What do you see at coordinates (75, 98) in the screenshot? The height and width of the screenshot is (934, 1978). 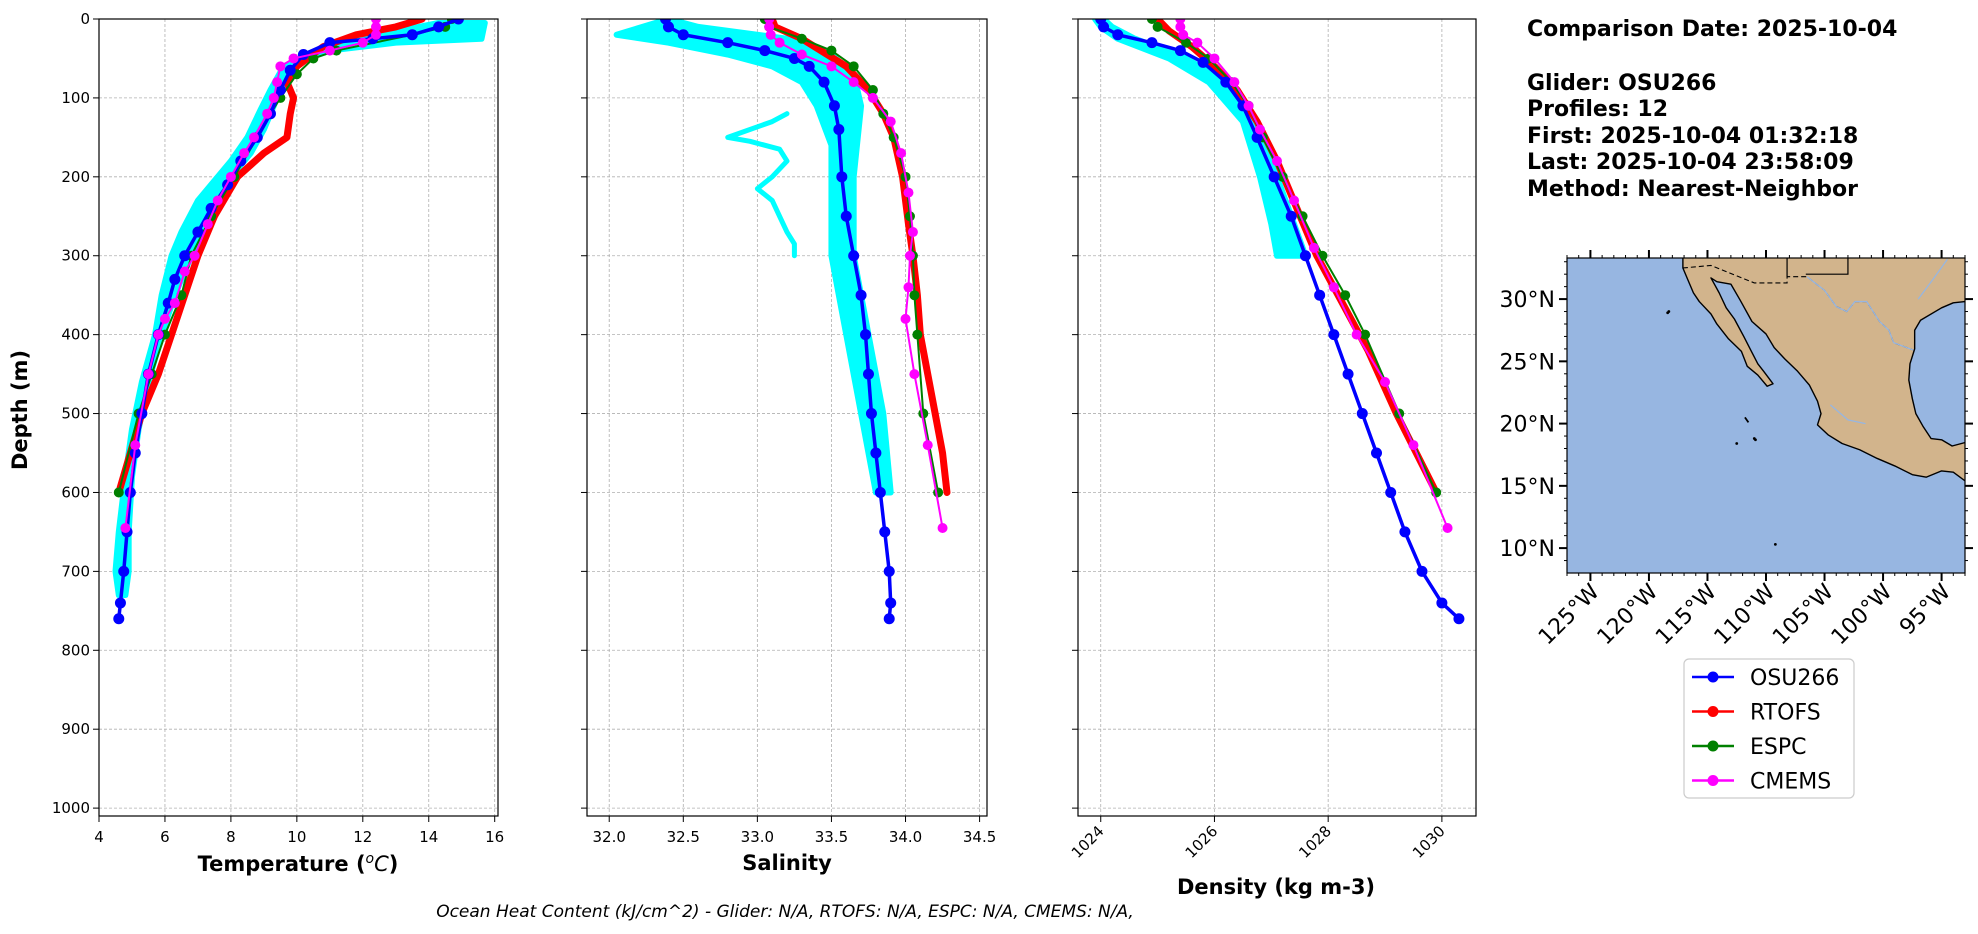 I see `y-tick-label: 100` at bounding box center [75, 98].